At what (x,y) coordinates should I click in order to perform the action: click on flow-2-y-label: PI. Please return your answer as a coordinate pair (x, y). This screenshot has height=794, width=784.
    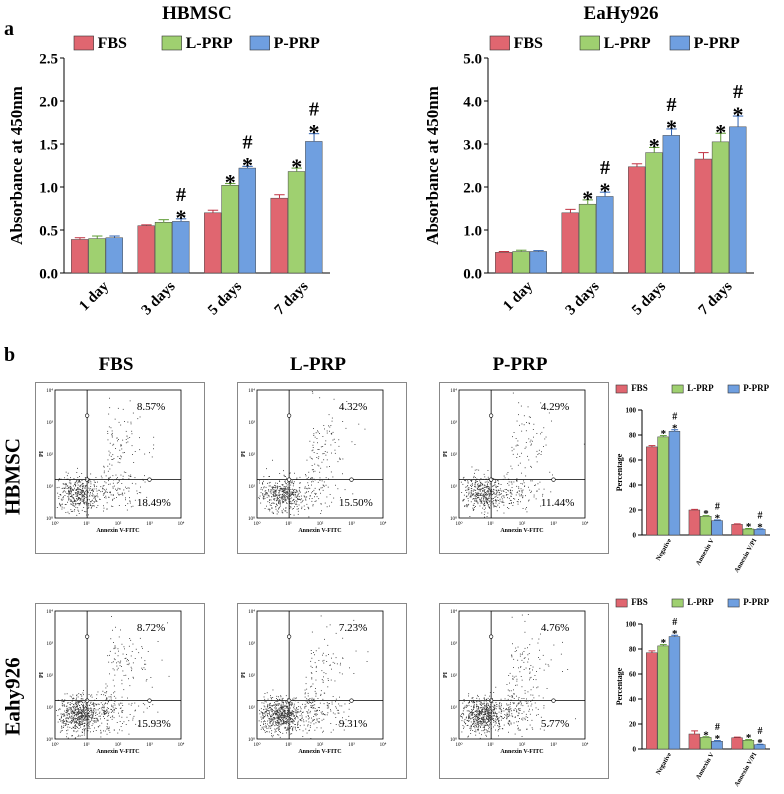
    Looking at the image, I should click on (446, 453).